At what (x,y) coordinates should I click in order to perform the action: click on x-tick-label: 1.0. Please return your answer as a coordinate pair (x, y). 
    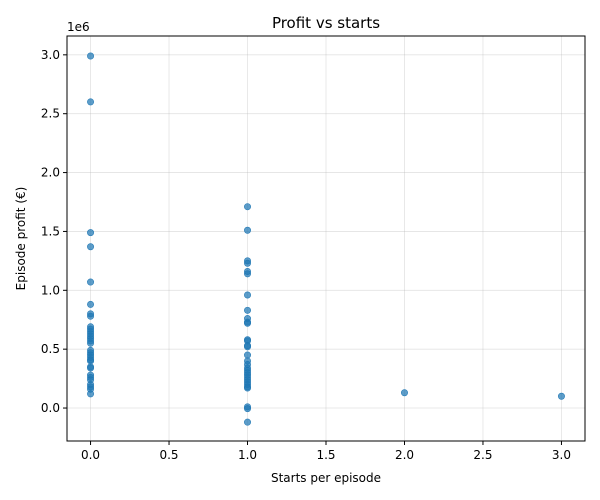
    Looking at the image, I should click on (247, 455).